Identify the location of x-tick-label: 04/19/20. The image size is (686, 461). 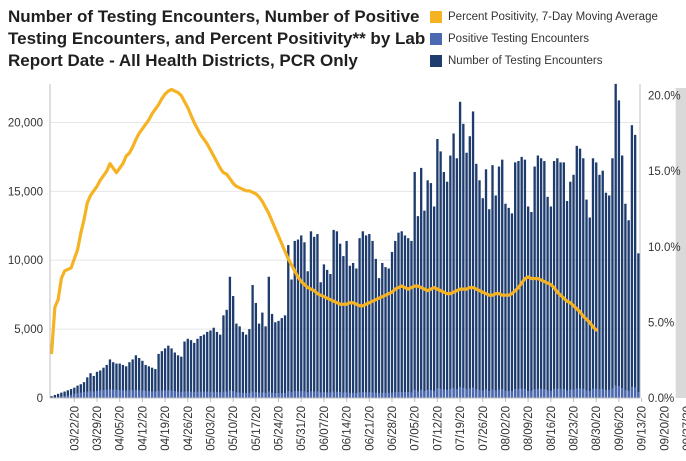
(166, 428).